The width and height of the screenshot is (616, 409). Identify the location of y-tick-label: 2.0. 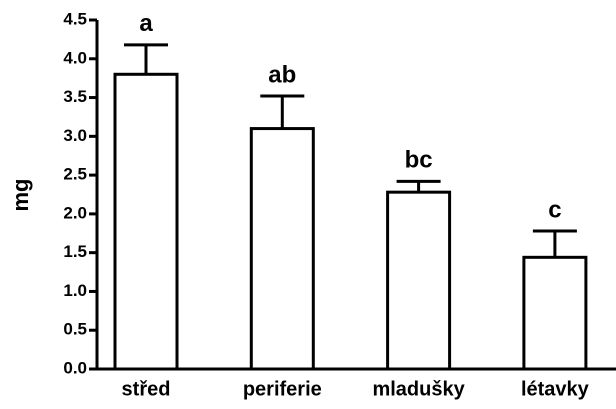
(75, 212).